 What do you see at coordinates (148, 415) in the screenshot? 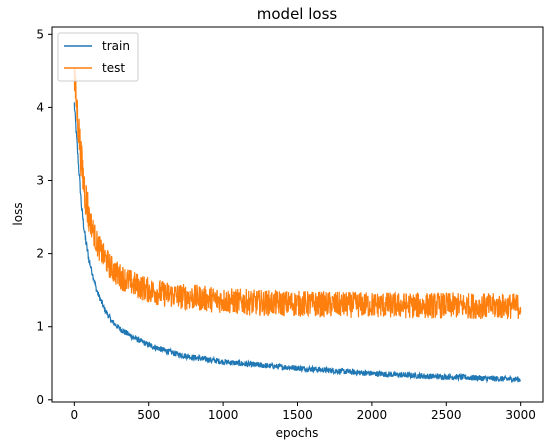
I see `x-tick-label: 500` at bounding box center [148, 415].